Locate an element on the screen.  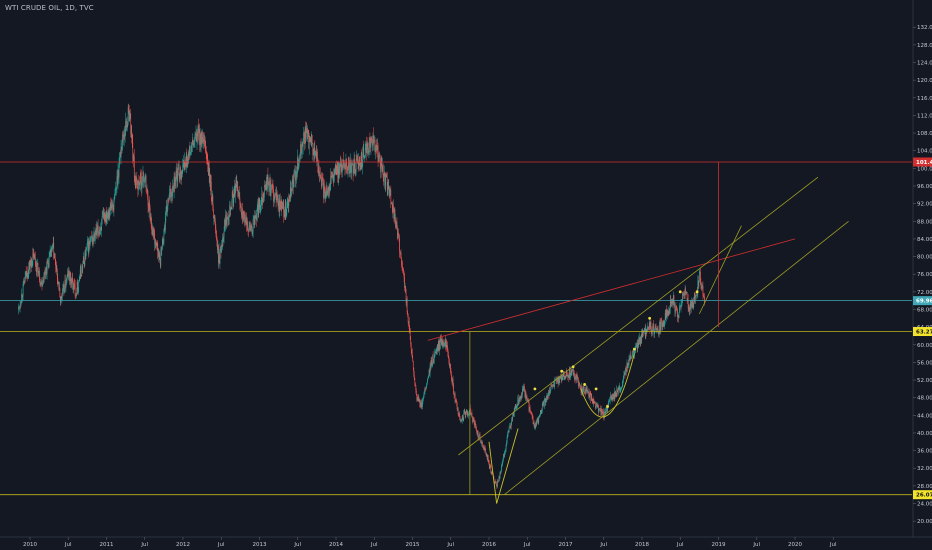
time-tick-label: 2018 is located at coordinates (642, 545).